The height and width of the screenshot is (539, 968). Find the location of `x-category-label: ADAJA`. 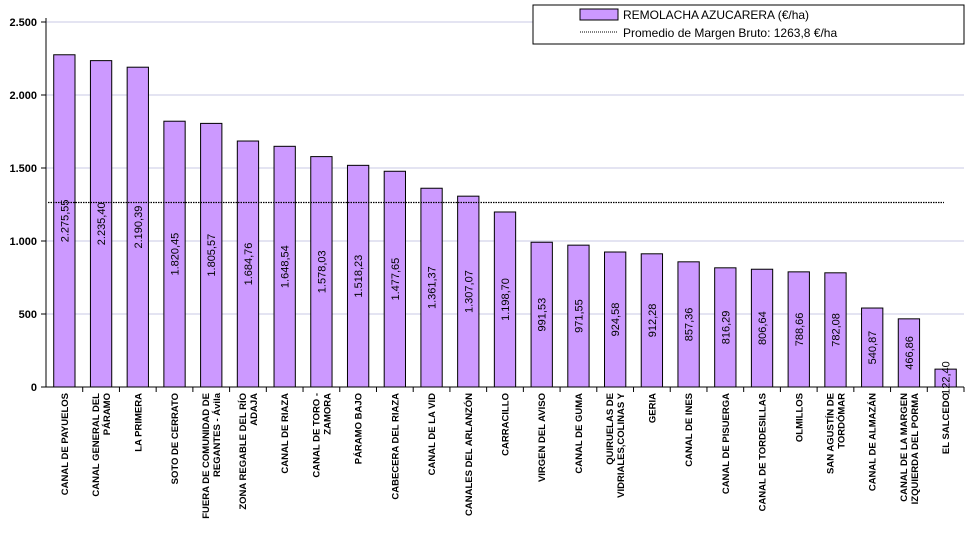

x-category-label: ADAJA is located at coordinates (254, 409).